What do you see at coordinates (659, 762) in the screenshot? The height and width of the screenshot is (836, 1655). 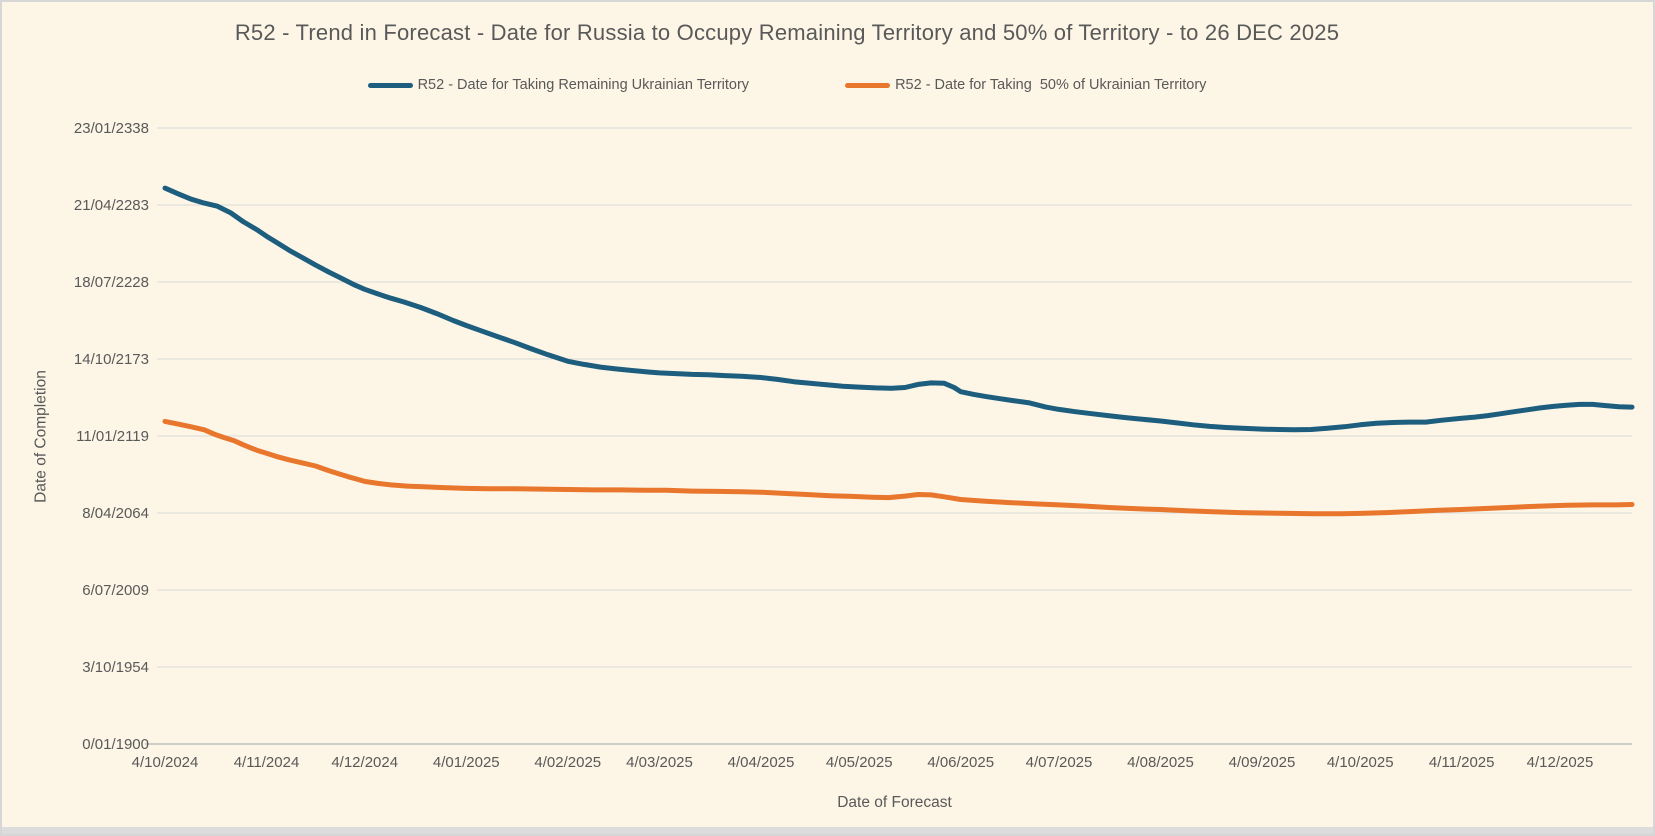 I see `x-tick-label: 4/03/2025` at bounding box center [659, 762].